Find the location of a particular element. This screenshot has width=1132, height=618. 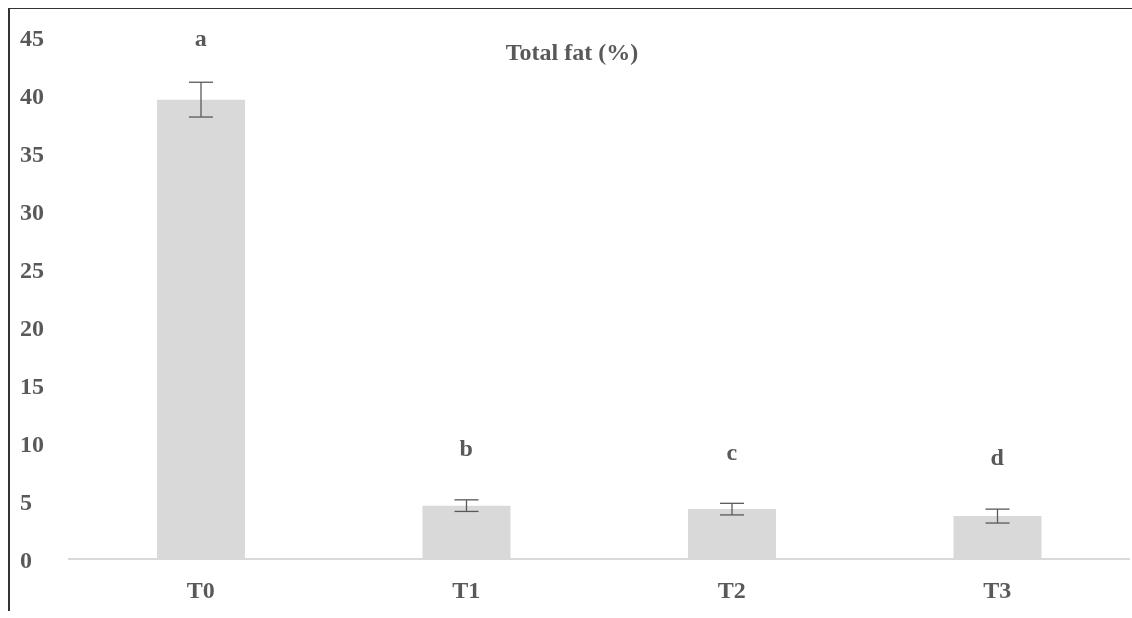

y-tick-label: 35 is located at coordinates (32, 153).